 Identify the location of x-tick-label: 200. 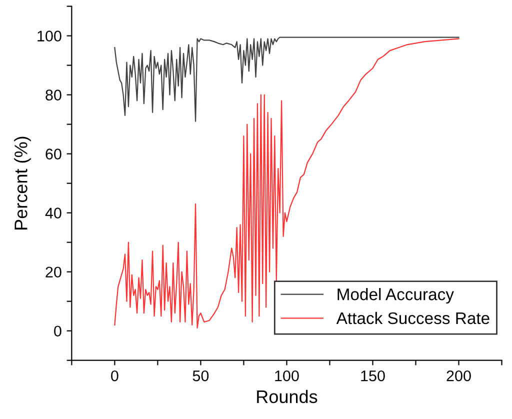
(458, 376).